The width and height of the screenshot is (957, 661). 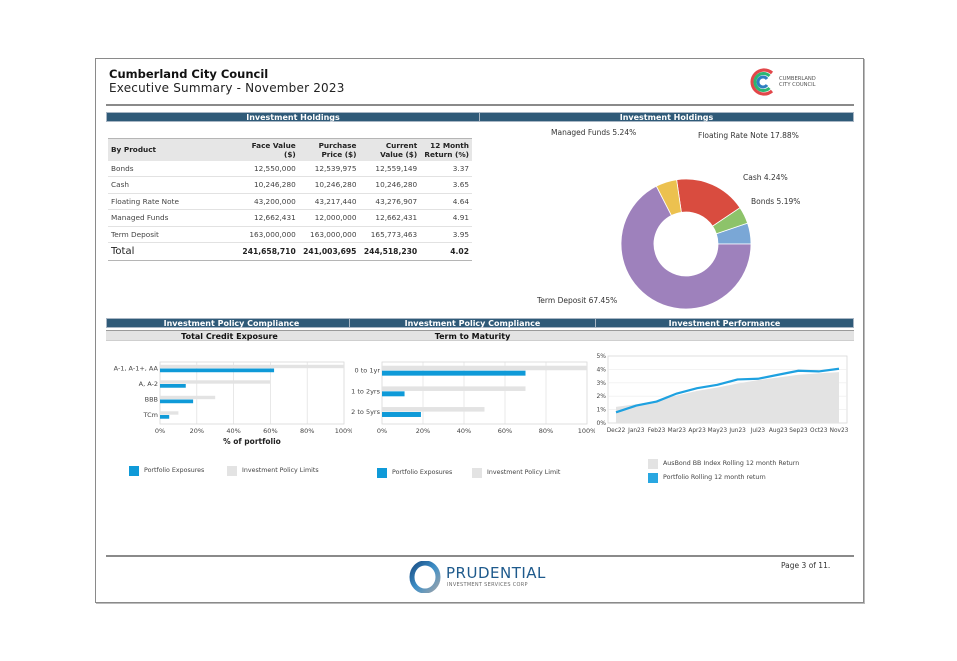 What do you see at coordinates (714, 477) in the screenshot?
I see `perf-legend-portfolio: Portfolio Rolling 12 month return` at bounding box center [714, 477].